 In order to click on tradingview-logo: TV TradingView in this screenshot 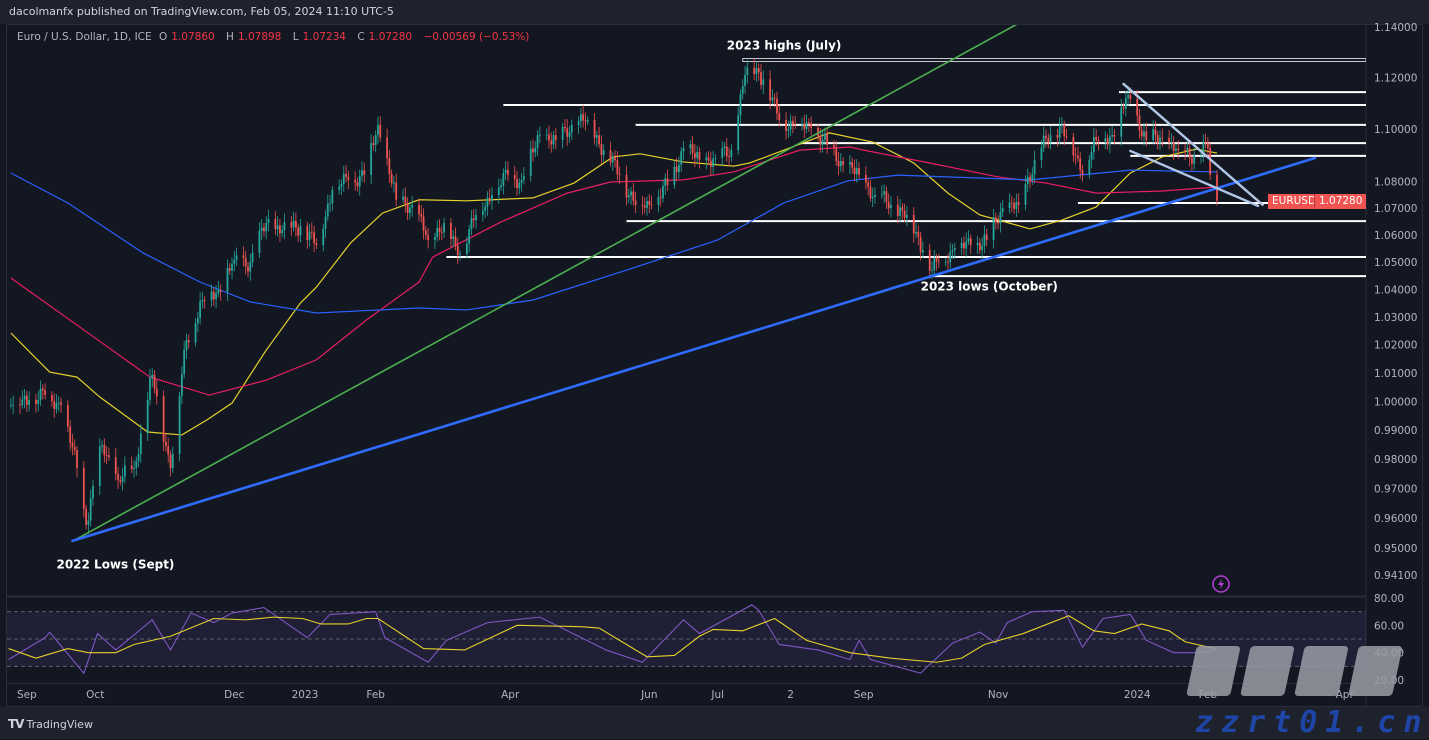, I will do `click(50, 724)`.